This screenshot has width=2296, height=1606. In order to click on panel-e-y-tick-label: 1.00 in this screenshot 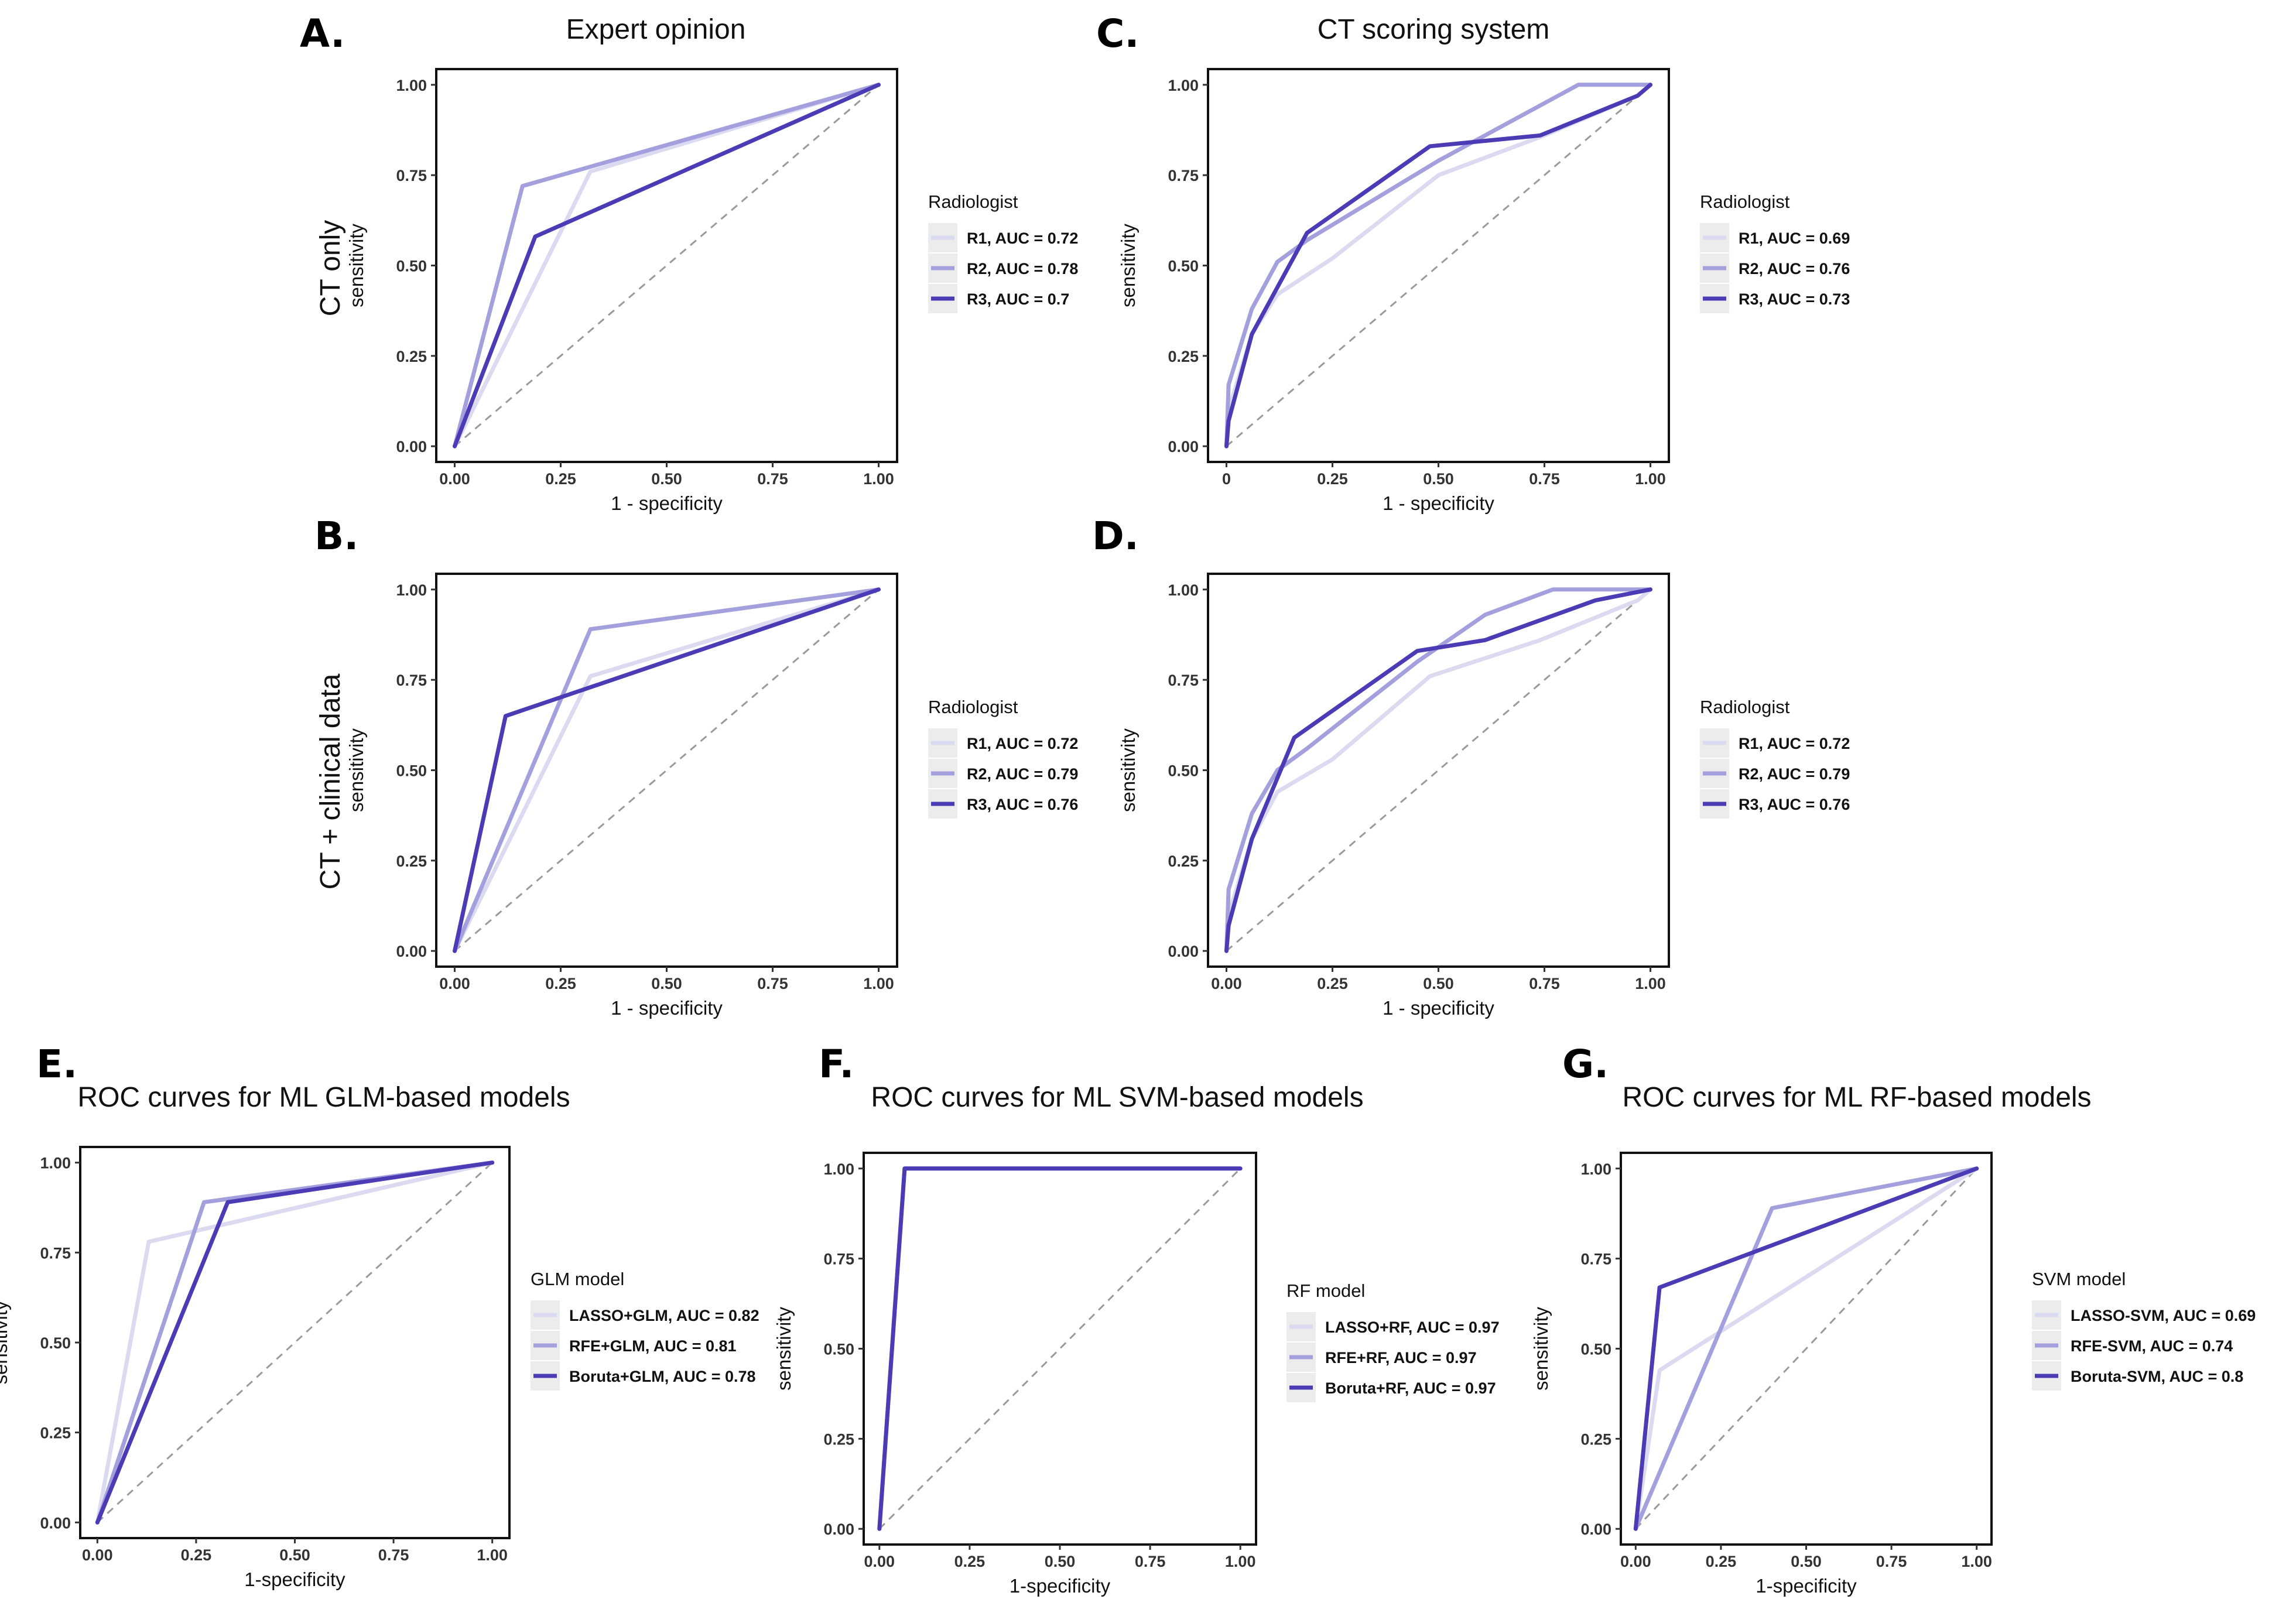, I will do `click(56, 1163)`.